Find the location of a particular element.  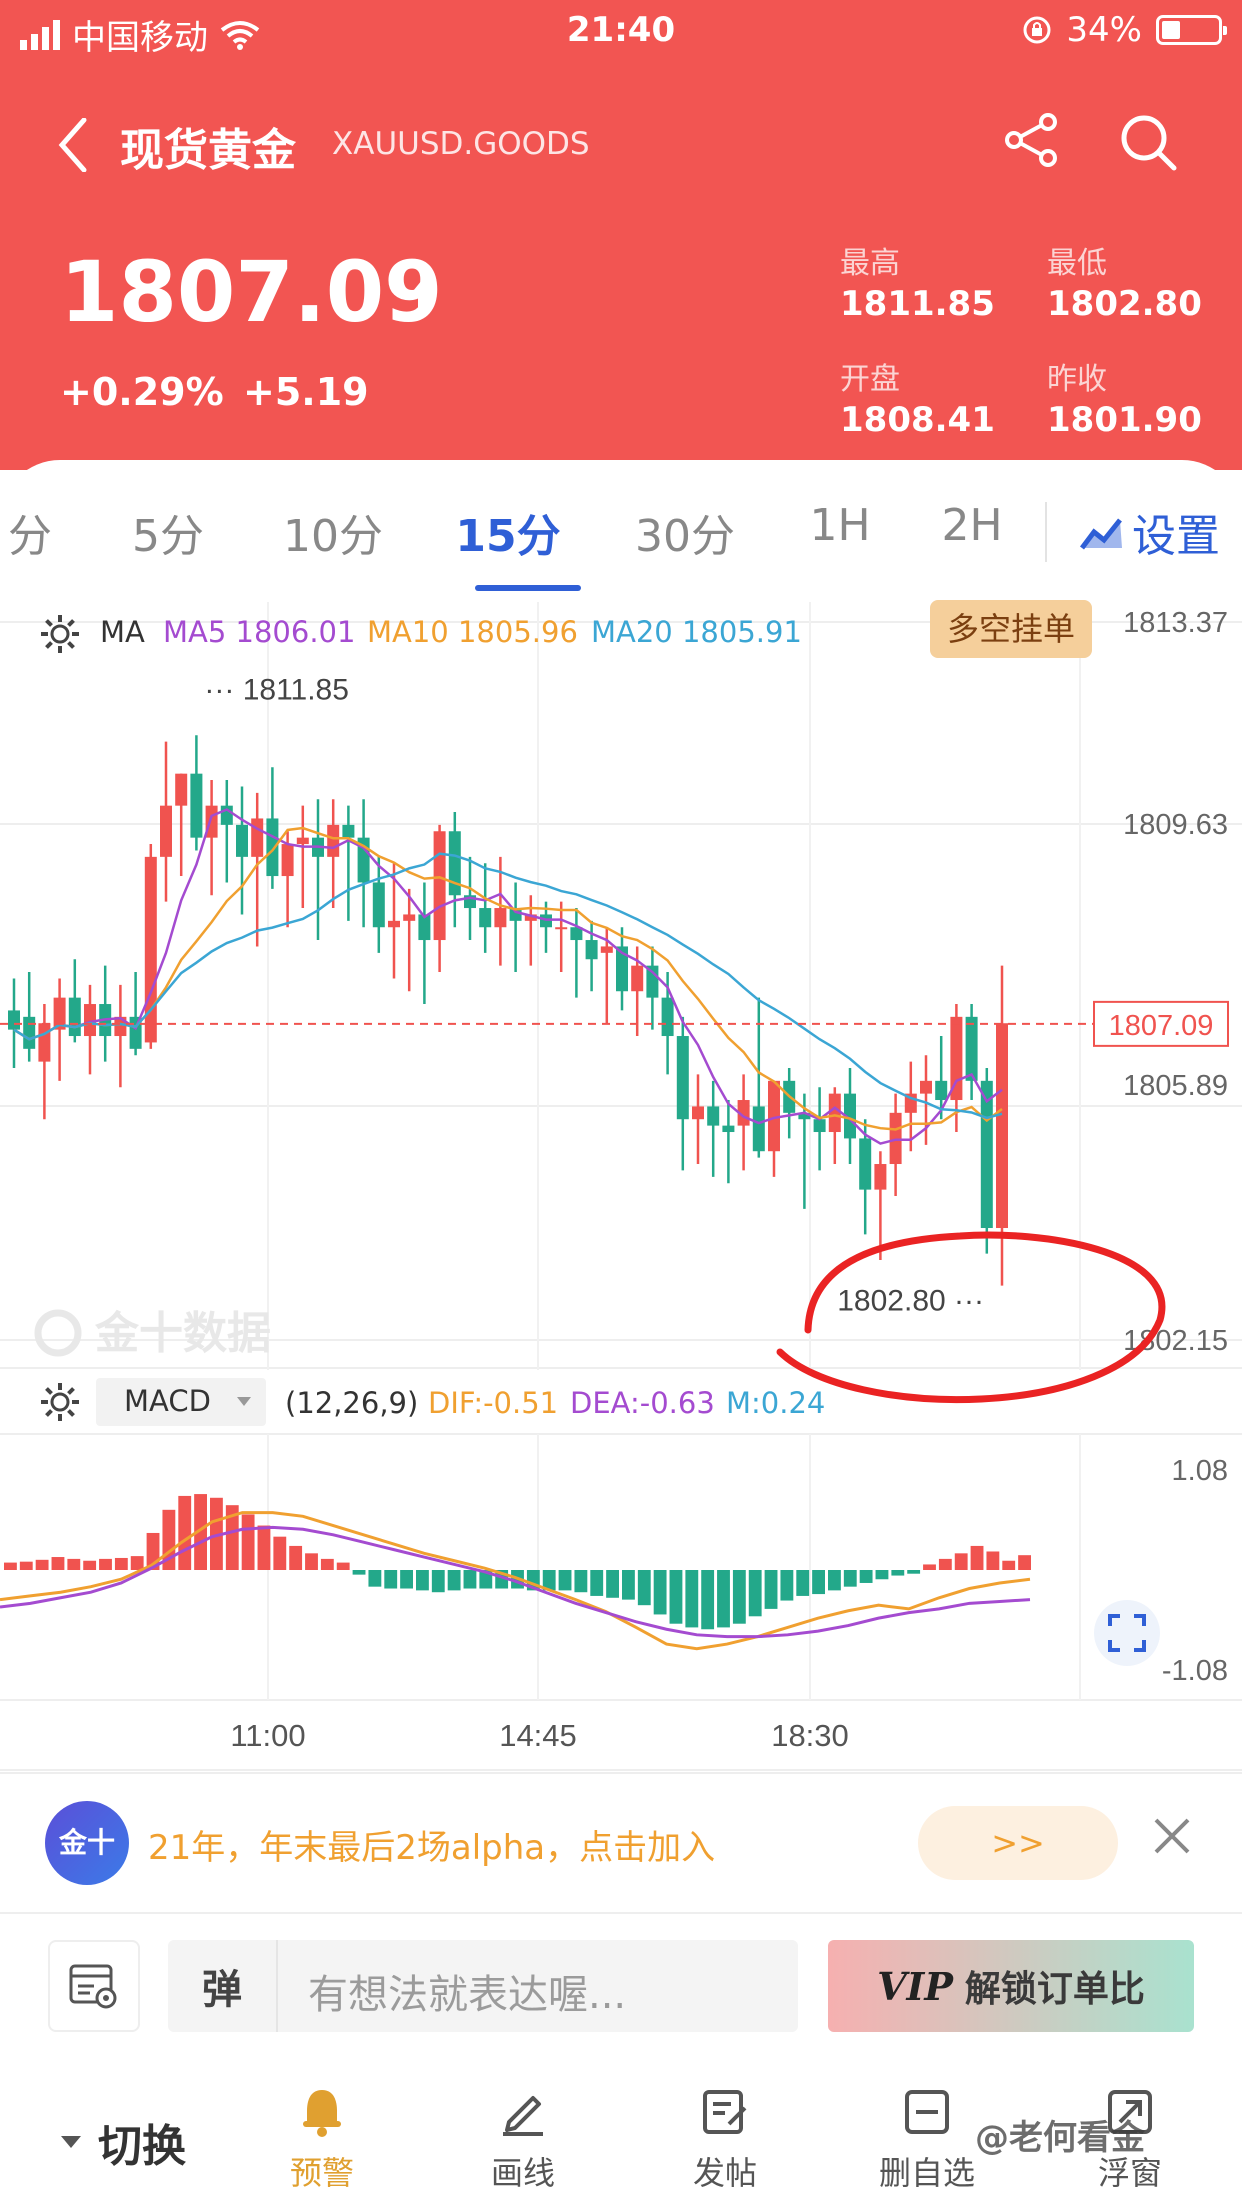

close-icon is located at coordinates (1172, 1836).